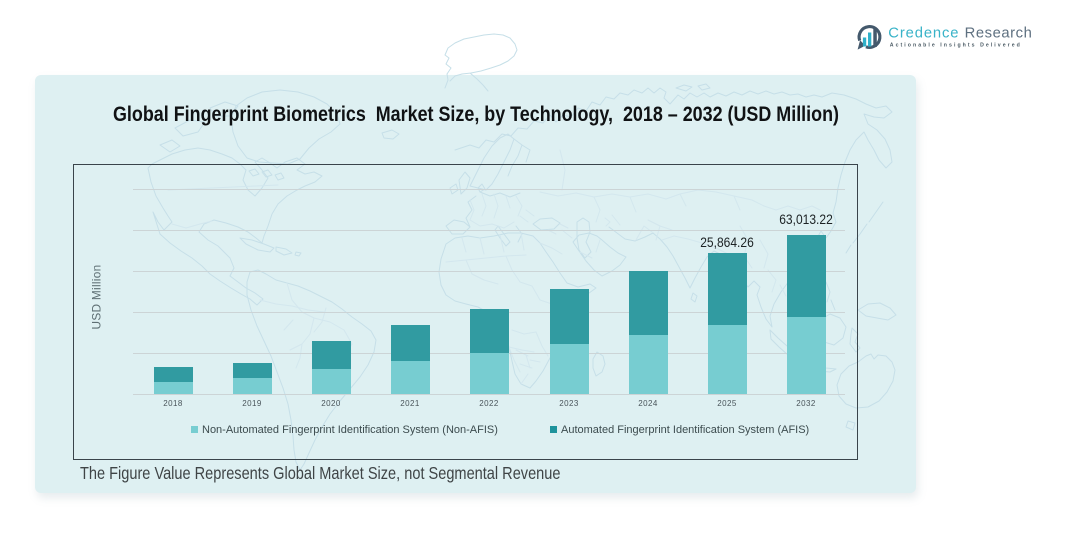 This screenshot has height=545, width=1092. Describe the element at coordinates (998, 33) in the screenshot. I see `svg-text: Research` at that location.